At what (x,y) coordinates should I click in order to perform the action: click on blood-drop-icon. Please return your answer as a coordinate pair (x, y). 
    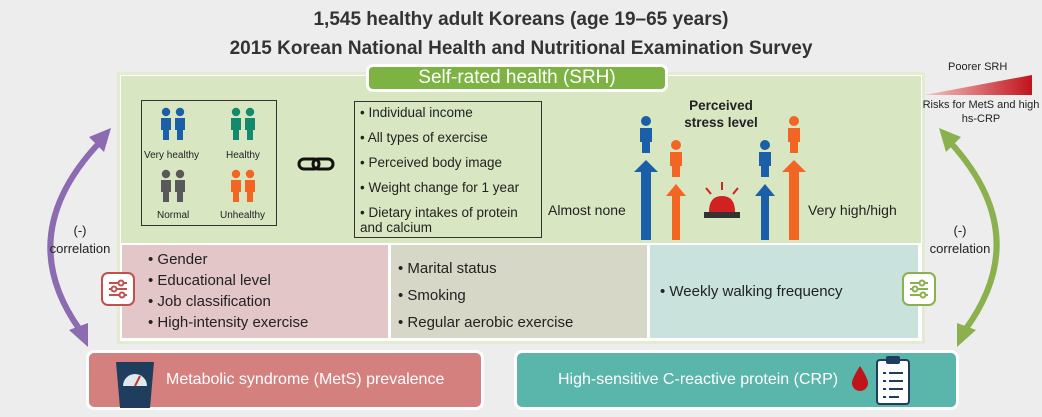
    Looking at the image, I should click on (860, 378).